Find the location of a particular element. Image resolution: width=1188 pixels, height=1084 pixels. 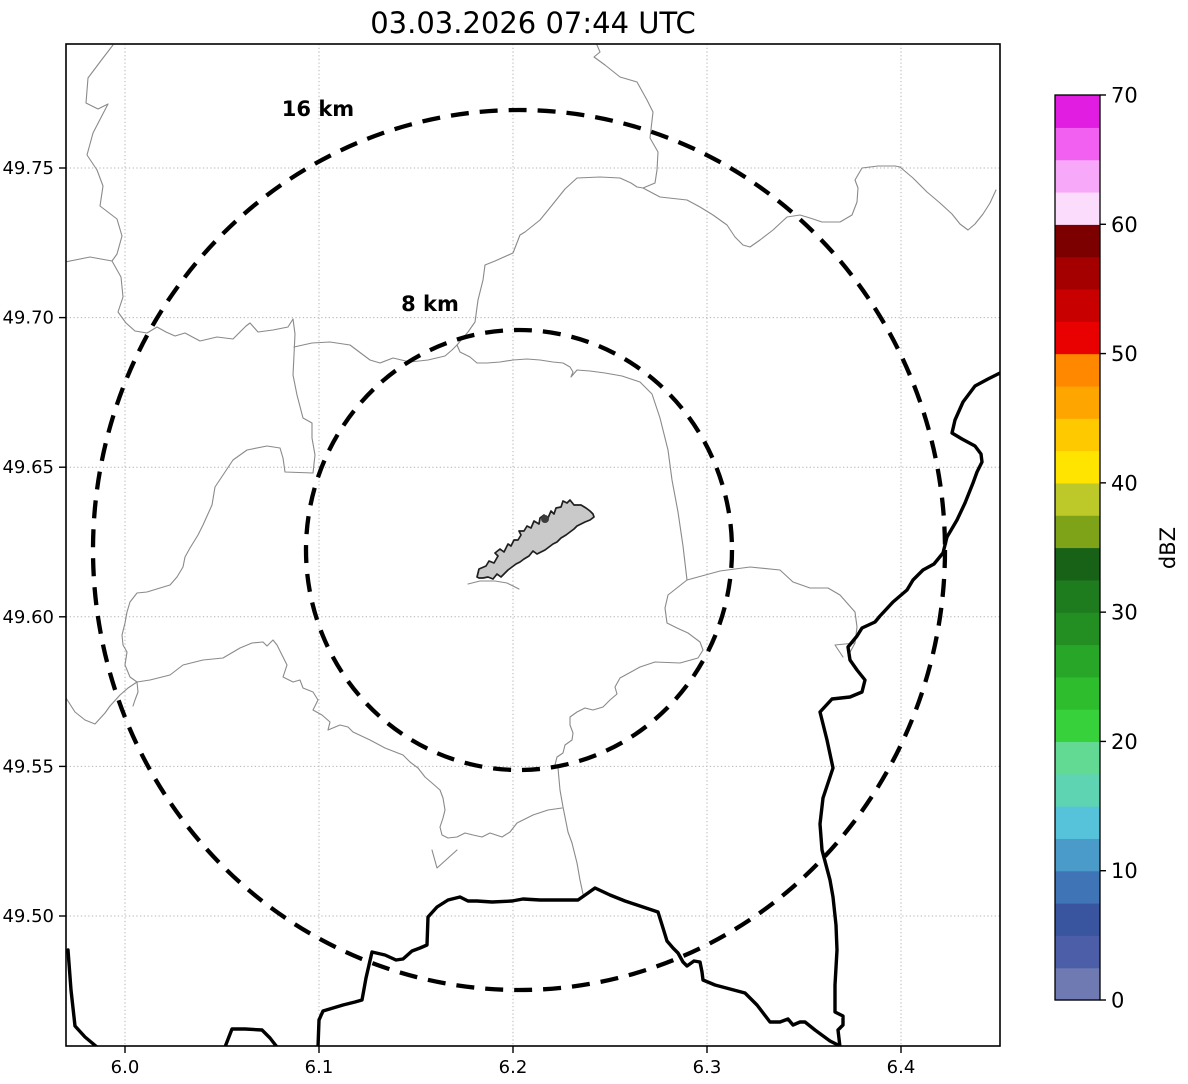

range-ring-label: 8 km is located at coordinates (430, 304).